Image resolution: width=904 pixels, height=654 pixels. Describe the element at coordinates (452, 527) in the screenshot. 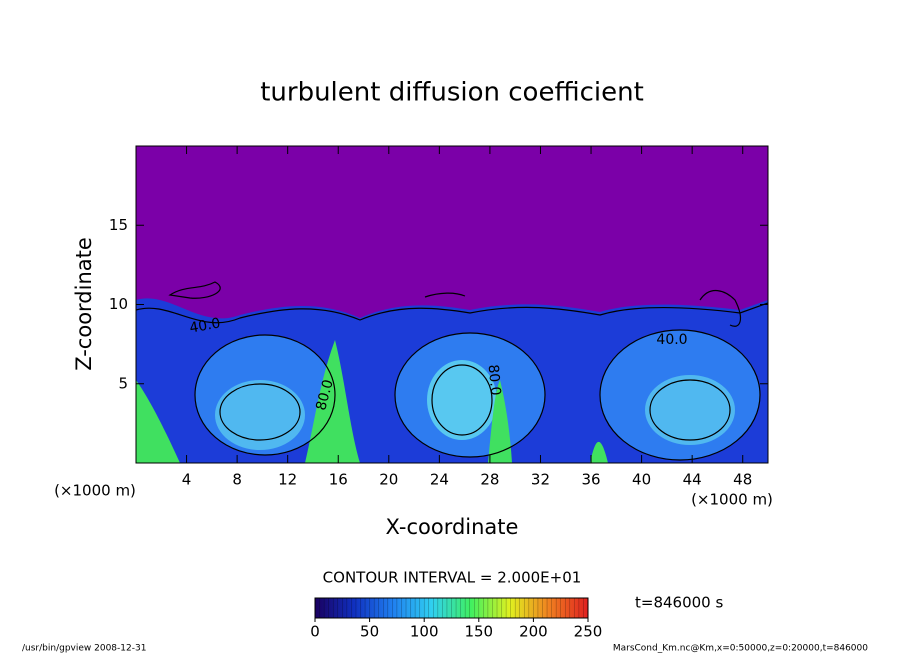

I see `x-axis-label: X-coordinate` at that location.